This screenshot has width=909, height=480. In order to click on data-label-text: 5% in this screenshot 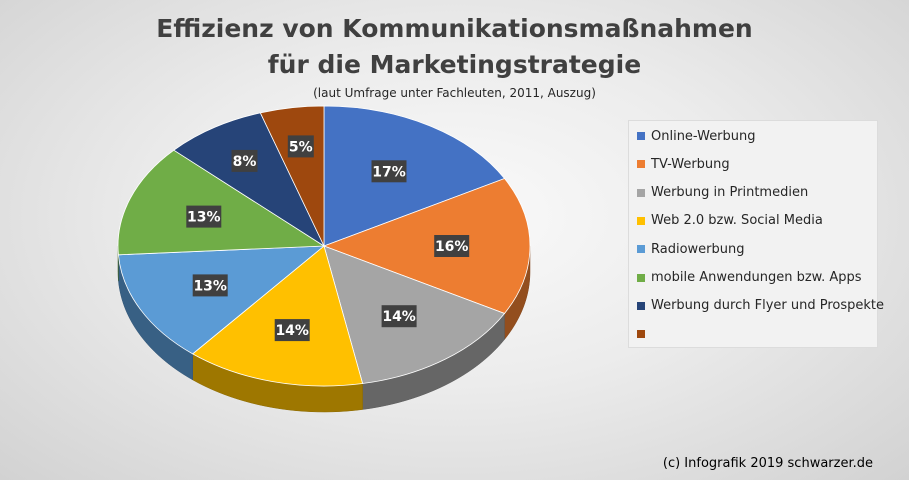, I will do `click(301, 147)`.